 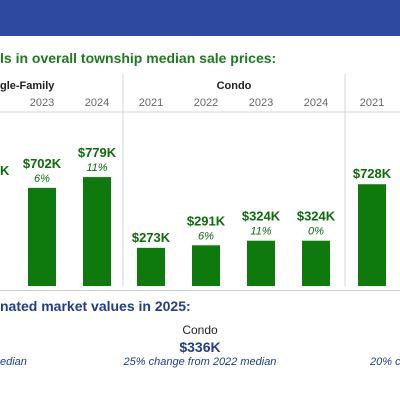 What do you see at coordinates (385, 362) in the screenshot?
I see `right-note: 20% c` at bounding box center [385, 362].